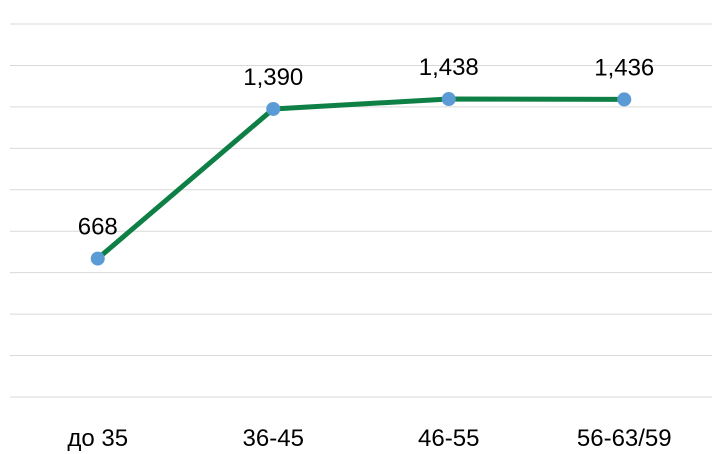  Describe the element at coordinates (273, 77) in the screenshot. I see `data-label: 1,390` at that location.